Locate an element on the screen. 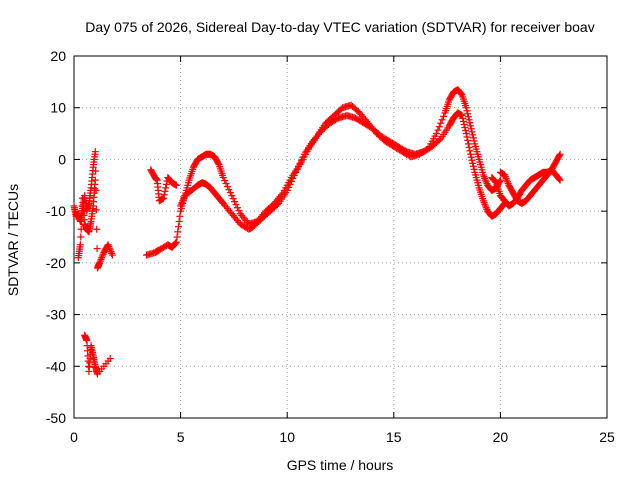 This screenshot has width=640, height=480. y-tick-label: -10 is located at coordinates (56, 211).